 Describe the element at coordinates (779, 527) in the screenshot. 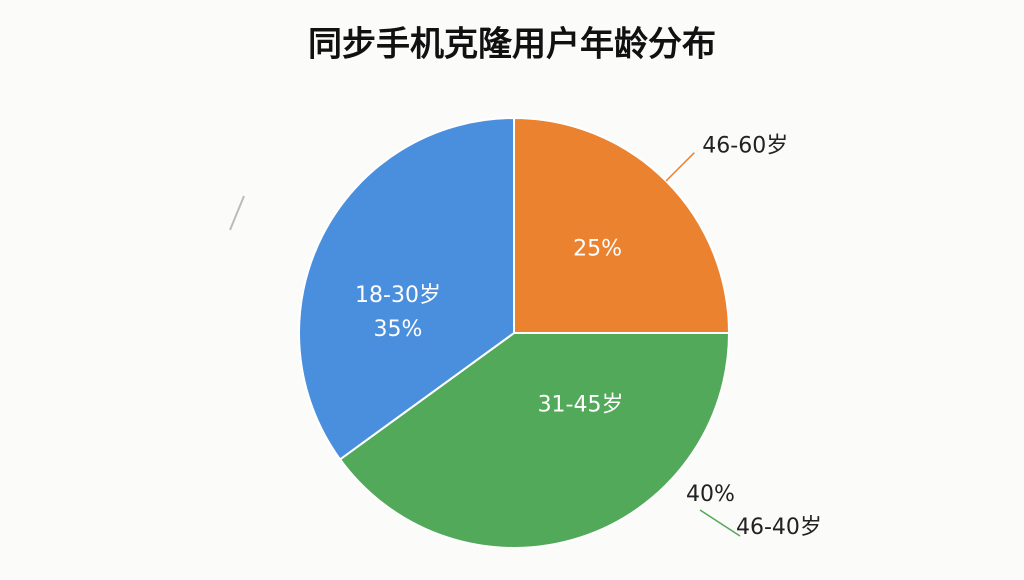

I see `annotation: 46-40岁` at that location.